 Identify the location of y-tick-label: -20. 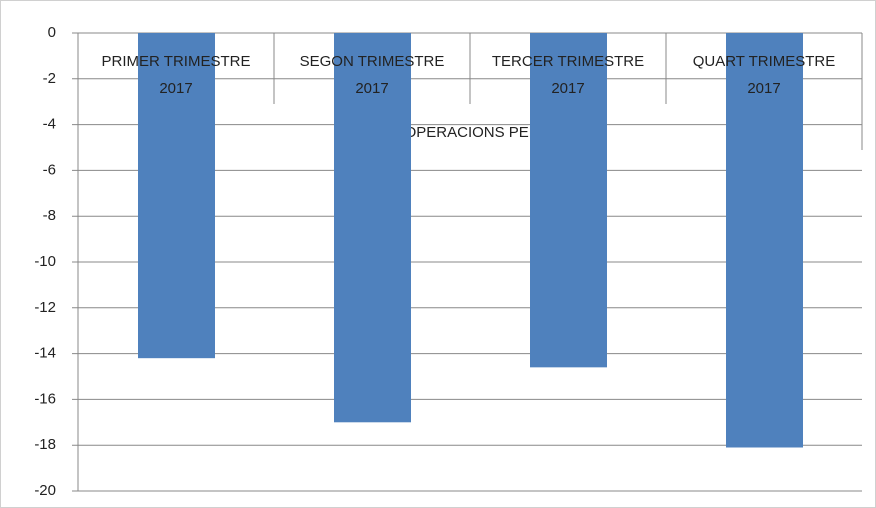
(45, 490).